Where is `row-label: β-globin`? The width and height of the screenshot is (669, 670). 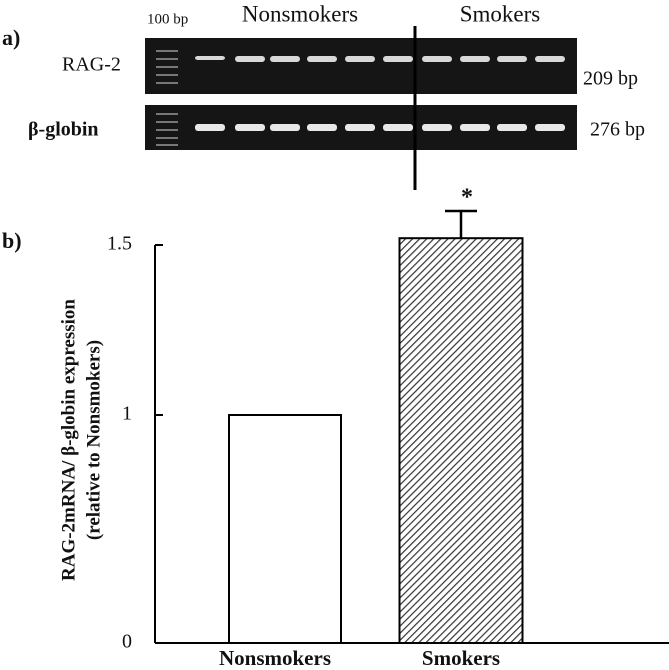 row-label: β-globin is located at coordinates (63, 130).